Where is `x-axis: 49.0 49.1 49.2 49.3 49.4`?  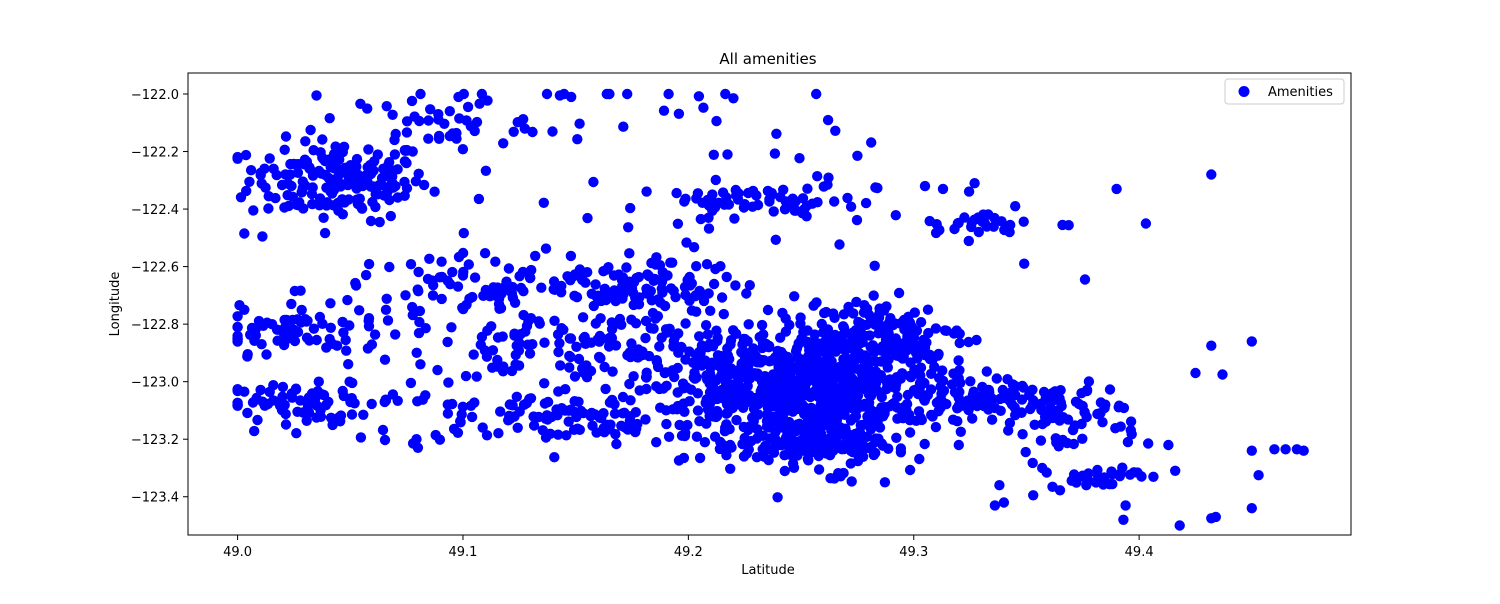 x-axis: 49.0 49.1 49.2 49.3 49.4 is located at coordinates (688, 547).